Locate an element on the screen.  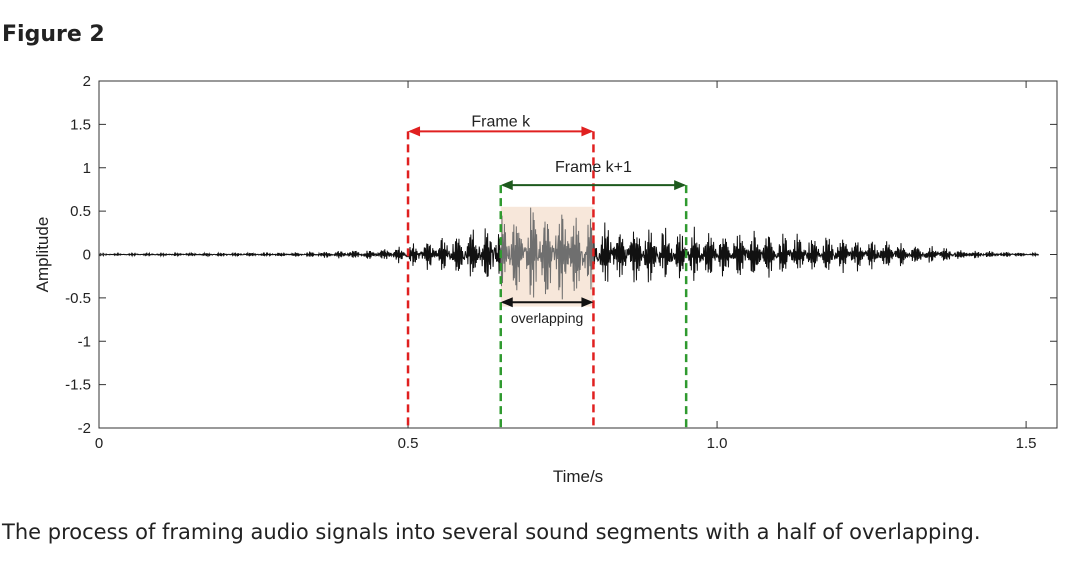
overlap-arrow-head-right is located at coordinates (587, 302).